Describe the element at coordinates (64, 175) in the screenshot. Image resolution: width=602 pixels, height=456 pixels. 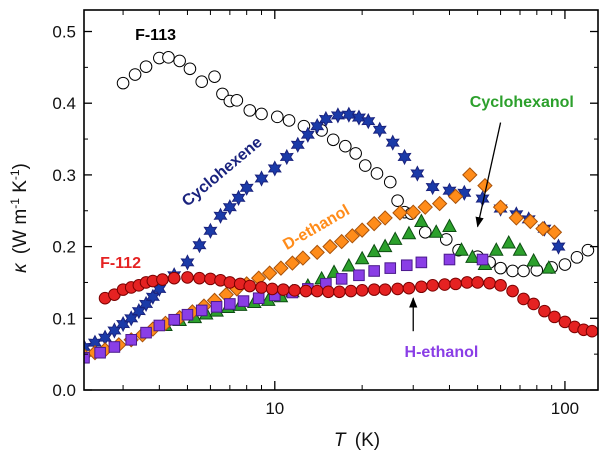
I see `y-tick-label: 0.3` at that location.